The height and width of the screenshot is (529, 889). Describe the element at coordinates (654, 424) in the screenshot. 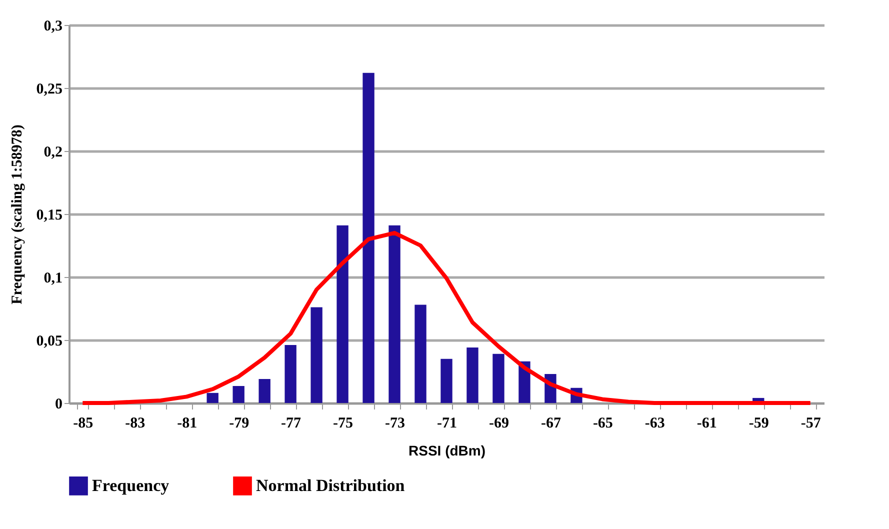

I see `x-tick-label: -63` at that location.